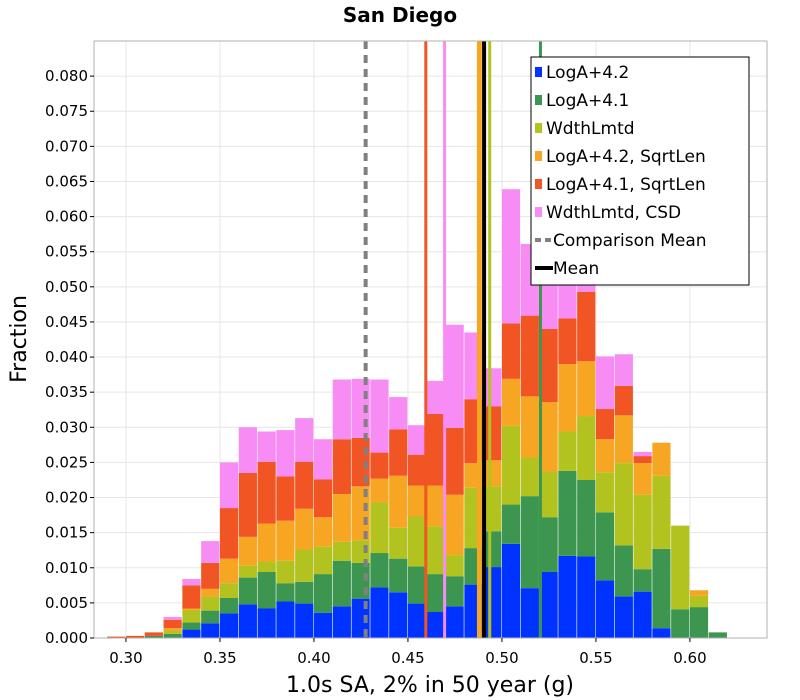 The image size is (800, 700). I want to click on y-tick-label: 0.010, so click(66, 568).